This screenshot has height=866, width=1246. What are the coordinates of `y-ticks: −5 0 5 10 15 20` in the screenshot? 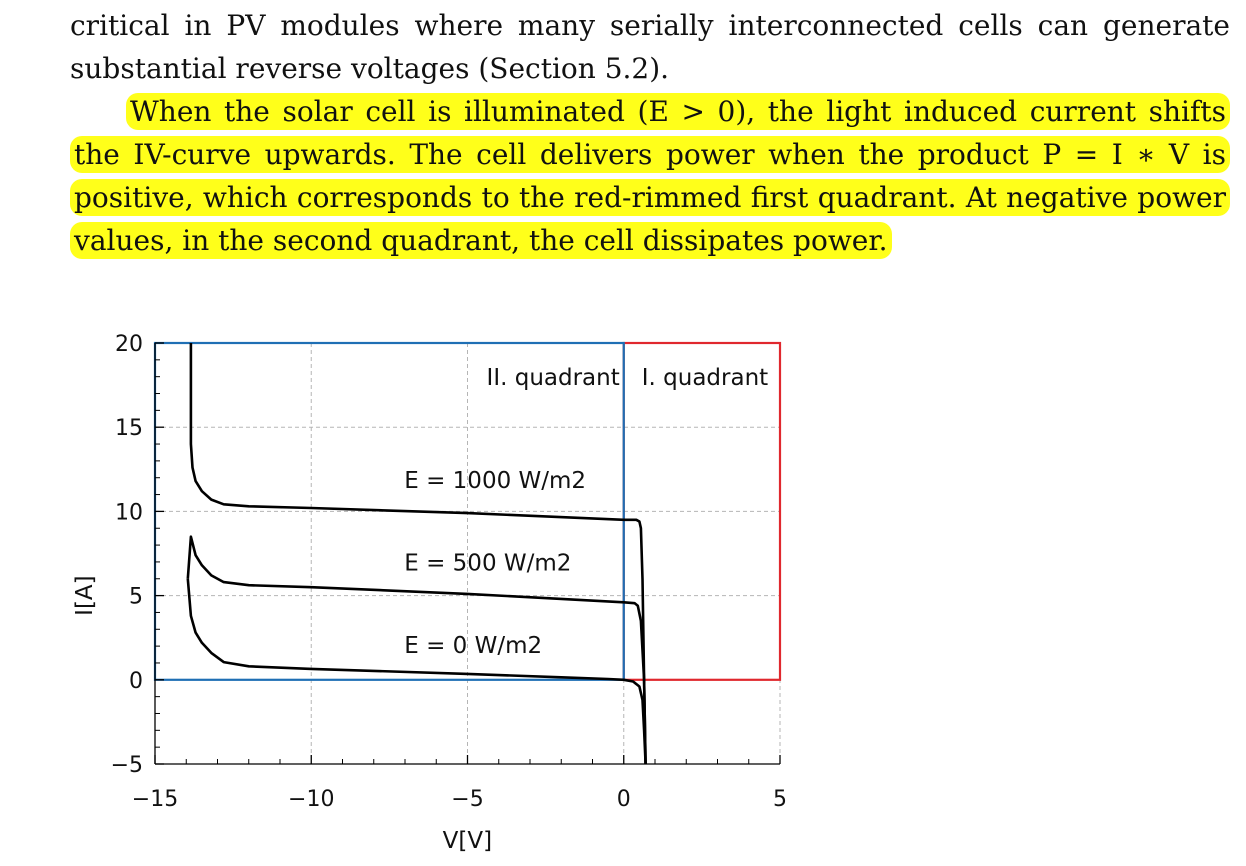 It's located at (137, 555).